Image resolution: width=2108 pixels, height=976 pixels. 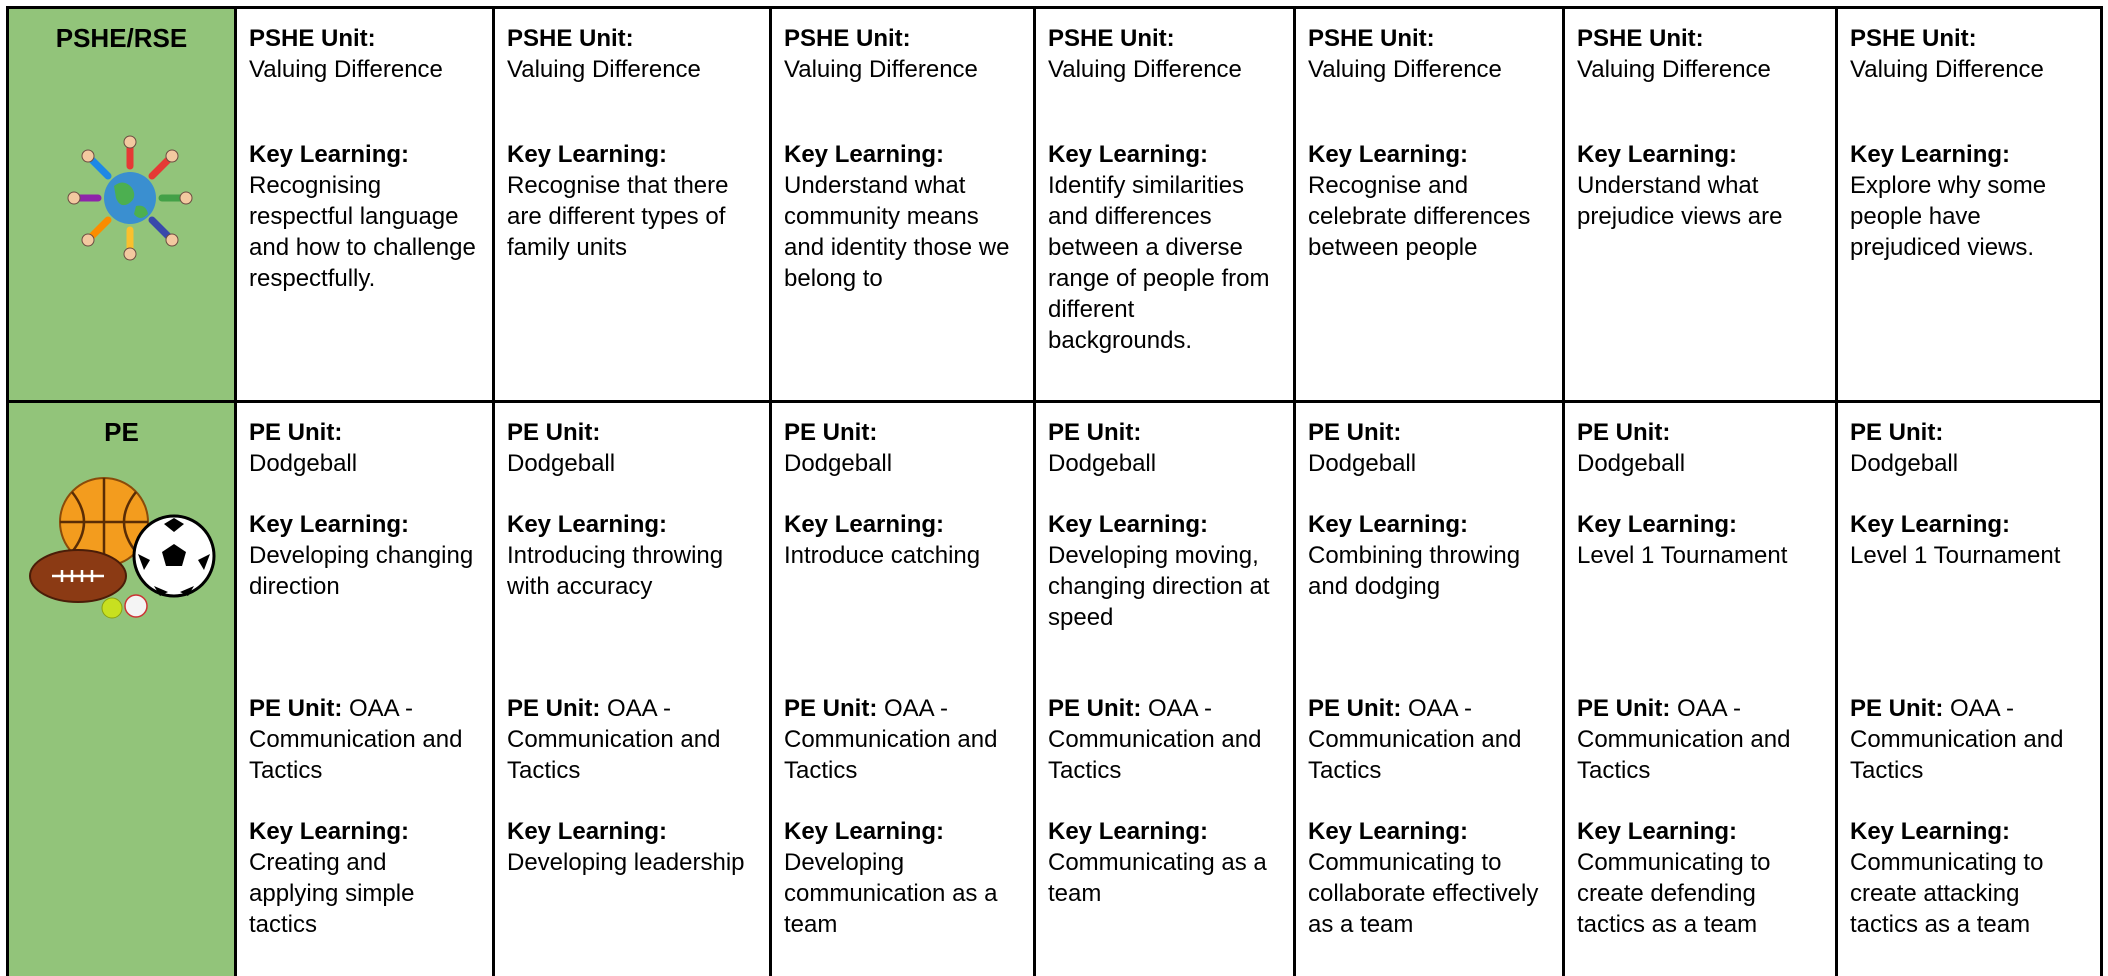 What do you see at coordinates (121, 432) in the screenshot?
I see `row-label: PE` at bounding box center [121, 432].